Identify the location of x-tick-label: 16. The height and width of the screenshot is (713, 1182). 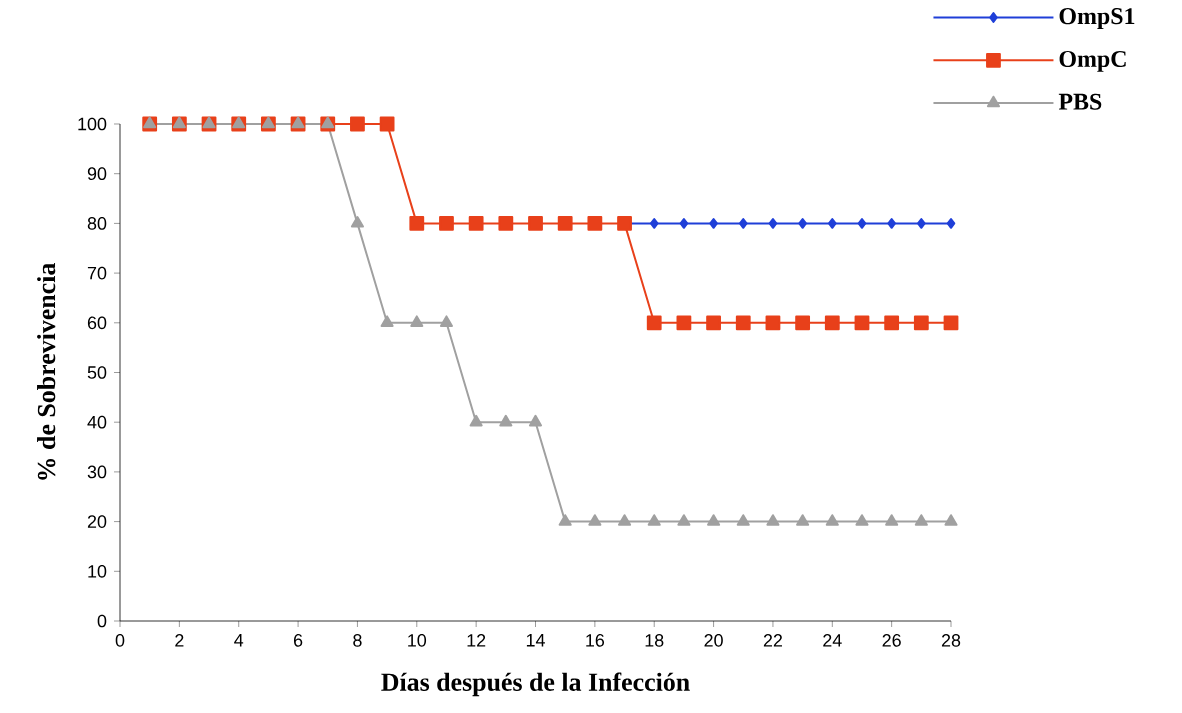
(595, 640).